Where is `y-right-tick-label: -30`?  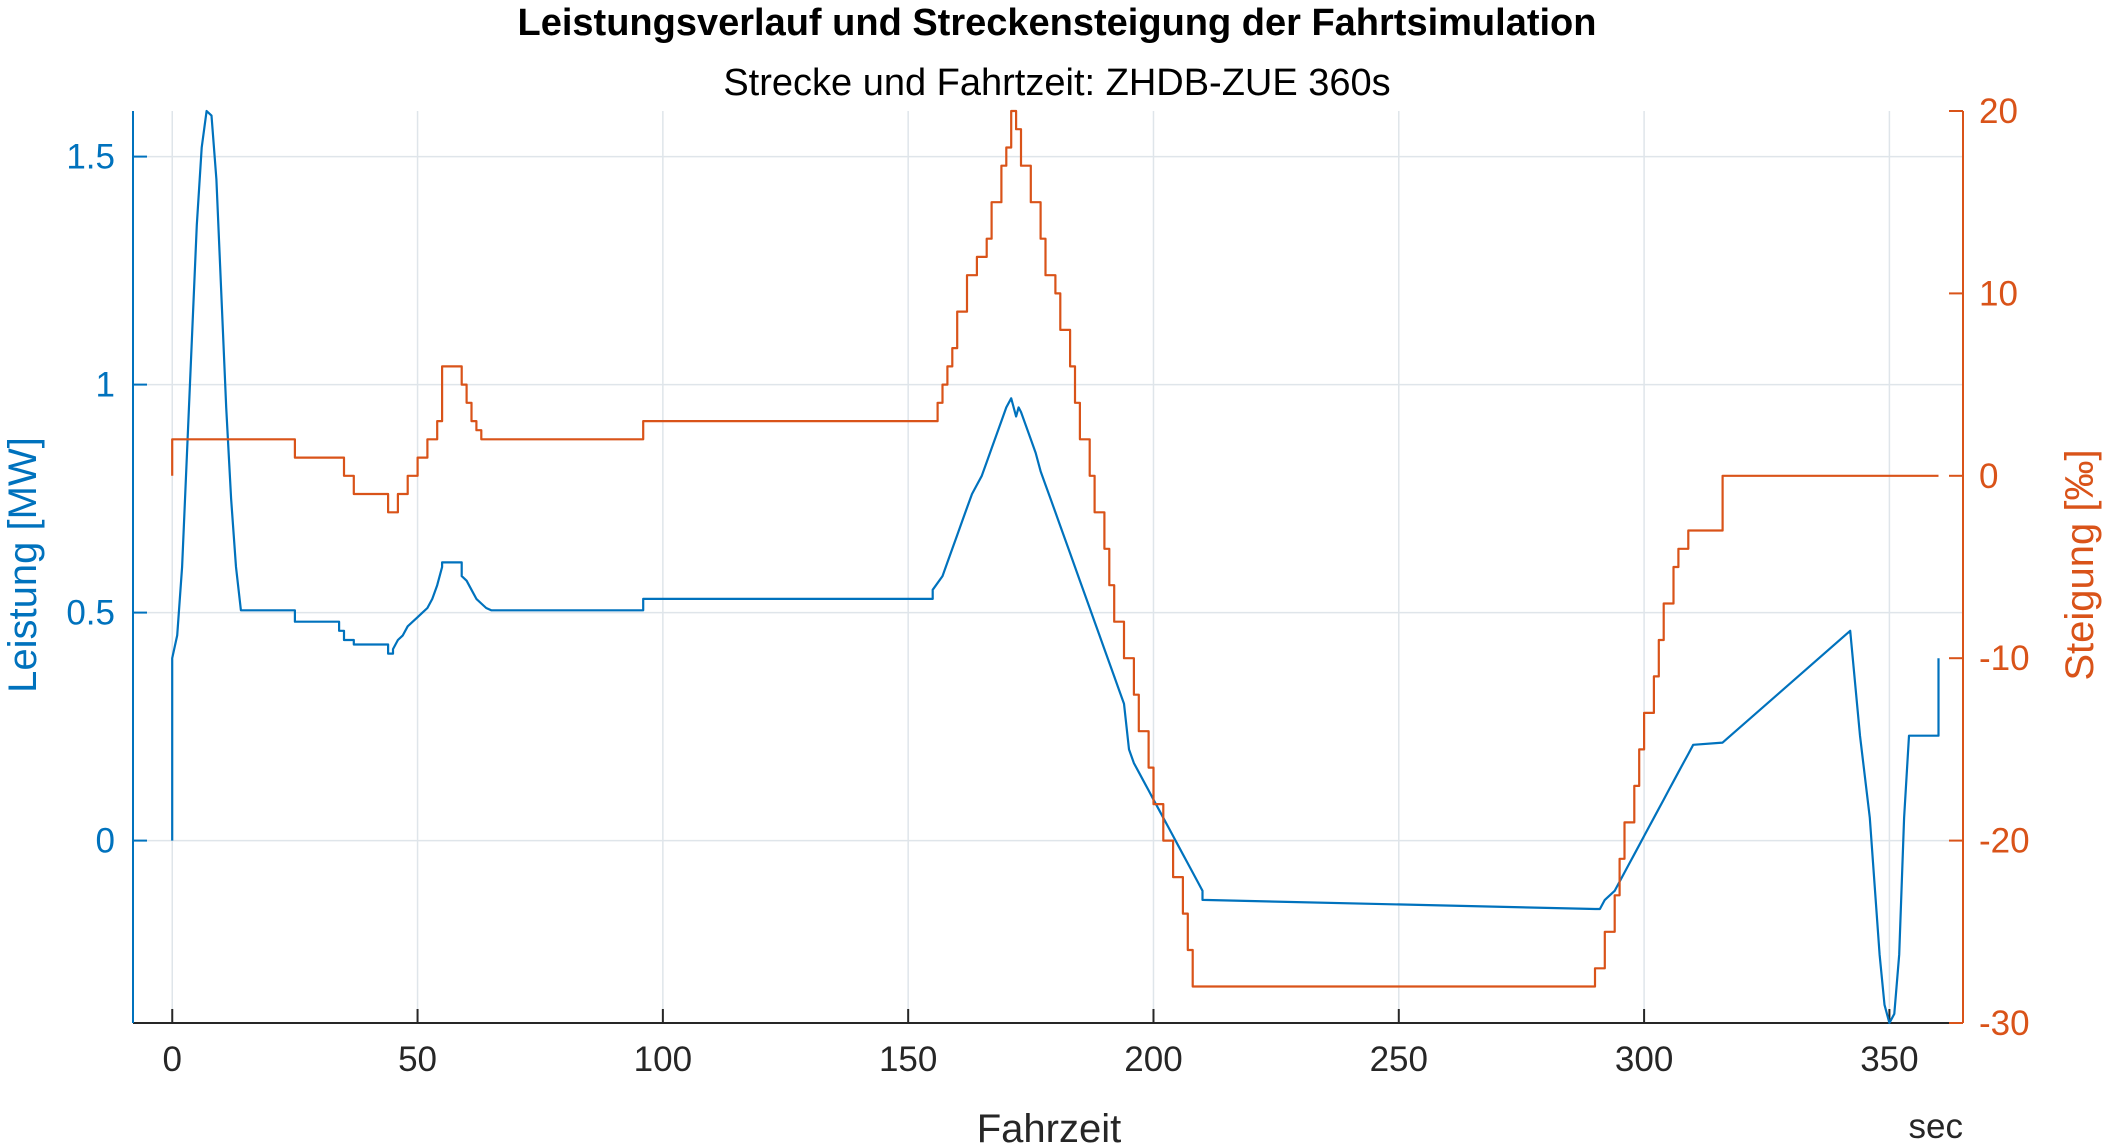
y-right-tick-label: -30 is located at coordinates (2004, 1023).